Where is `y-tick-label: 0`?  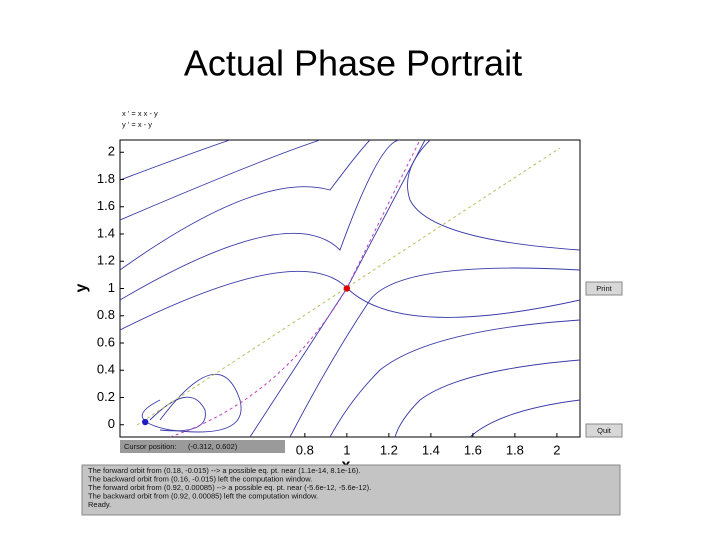
y-tick-label: 0 is located at coordinates (111, 423).